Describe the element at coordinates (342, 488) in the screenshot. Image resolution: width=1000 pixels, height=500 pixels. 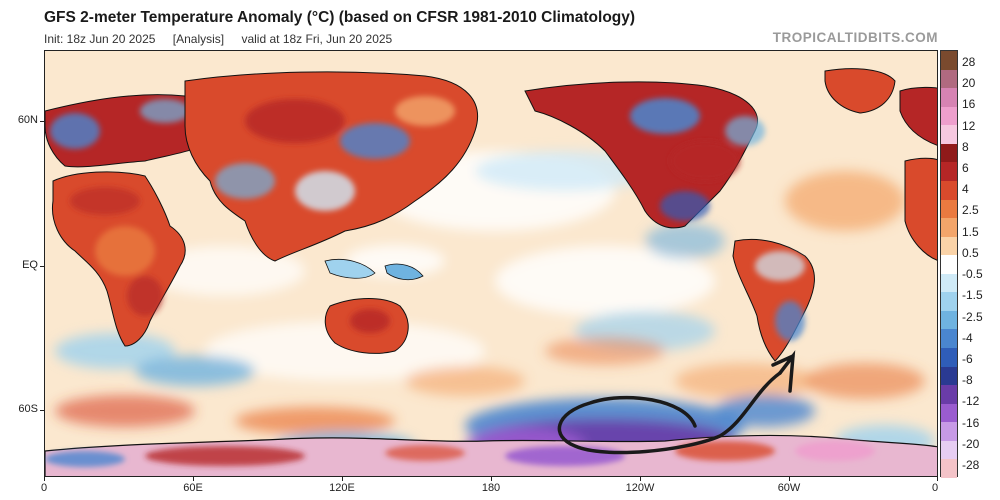
I see `lon-label-120e: 120E` at that location.